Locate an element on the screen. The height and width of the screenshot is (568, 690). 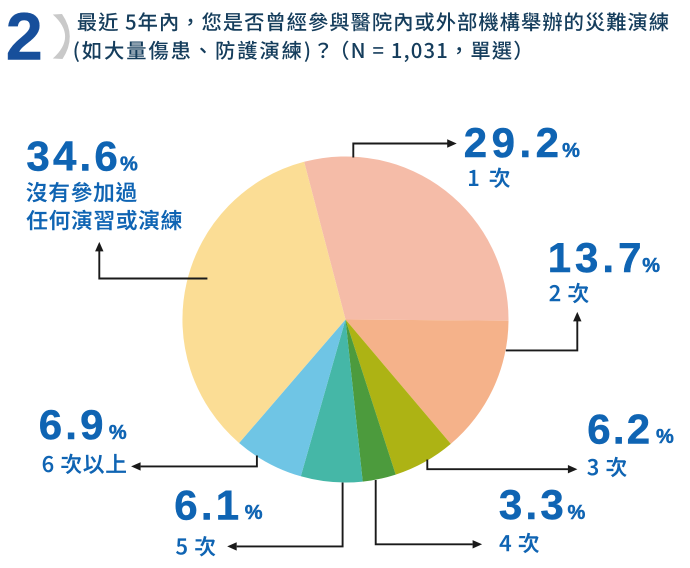
svg-text: 6.9 is located at coordinates (73, 424).